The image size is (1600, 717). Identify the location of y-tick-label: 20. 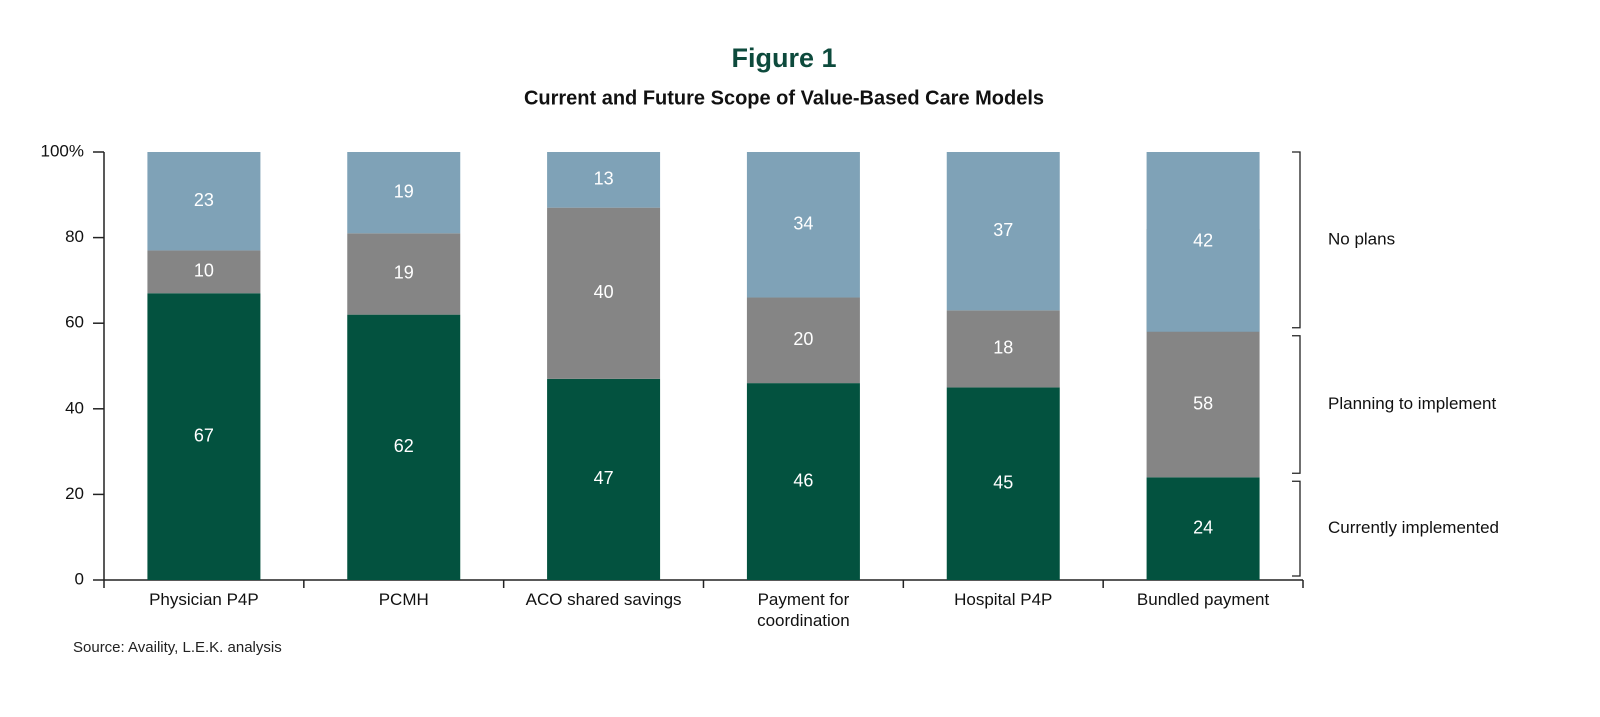
(74, 493).